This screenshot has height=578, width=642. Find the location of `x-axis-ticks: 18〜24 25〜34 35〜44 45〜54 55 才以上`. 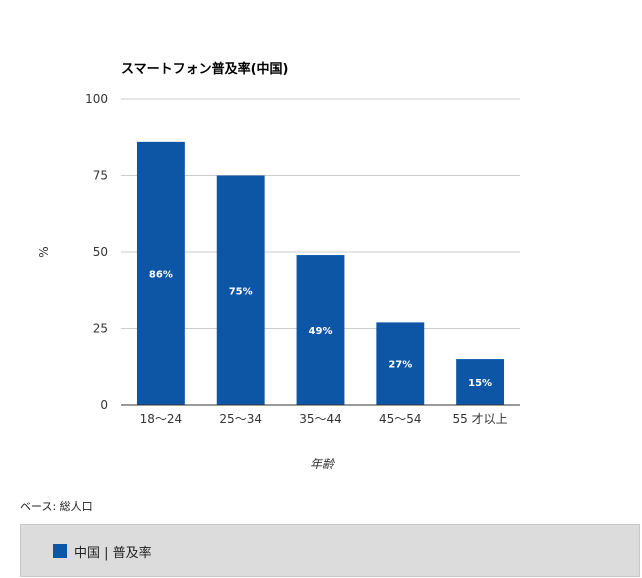

x-axis-ticks: 18〜24 25〜34 35〜44 45〜54 55 才以上 is located at coordinates (324, 419).